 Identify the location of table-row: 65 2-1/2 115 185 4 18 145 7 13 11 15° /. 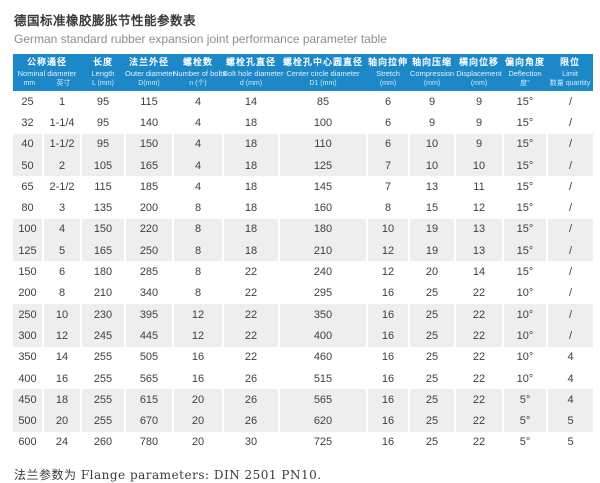
(303, 187).